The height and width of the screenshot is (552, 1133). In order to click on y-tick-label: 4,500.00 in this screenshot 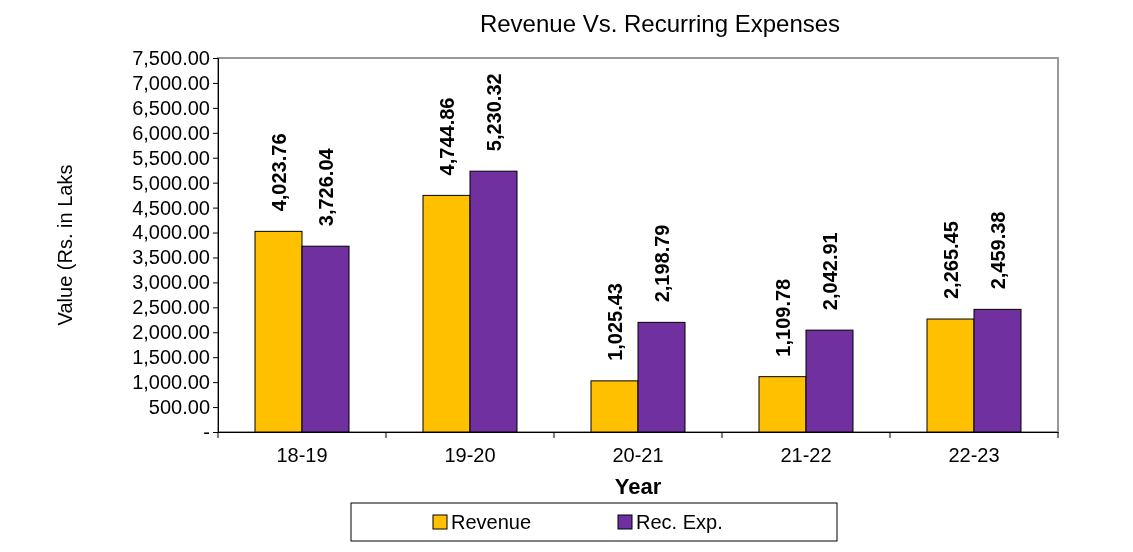, I will do `click(171, 207)`.